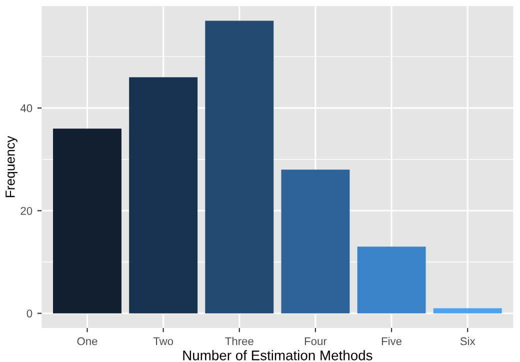  Describe the element at coordinates (277, 355) in the screenshot. I see `x-axis-title: Number of Estimation Methods` at that location.